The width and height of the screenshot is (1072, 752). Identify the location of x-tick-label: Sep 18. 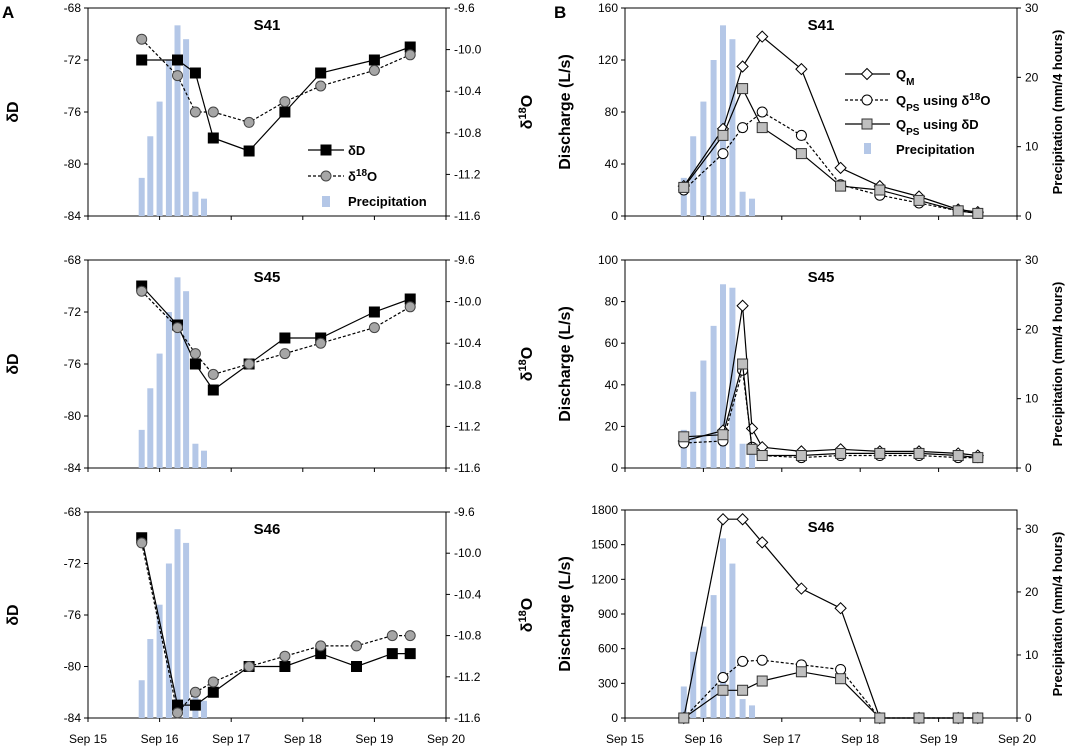
(303, 739).